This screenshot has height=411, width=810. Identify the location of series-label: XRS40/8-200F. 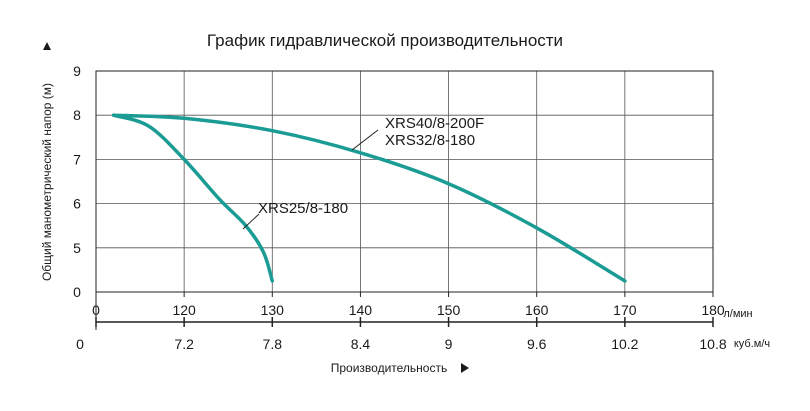
(434, 123).